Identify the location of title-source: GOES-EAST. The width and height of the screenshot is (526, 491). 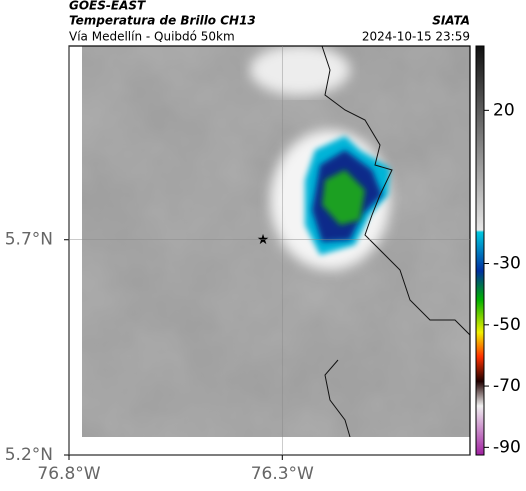
(107, 6).